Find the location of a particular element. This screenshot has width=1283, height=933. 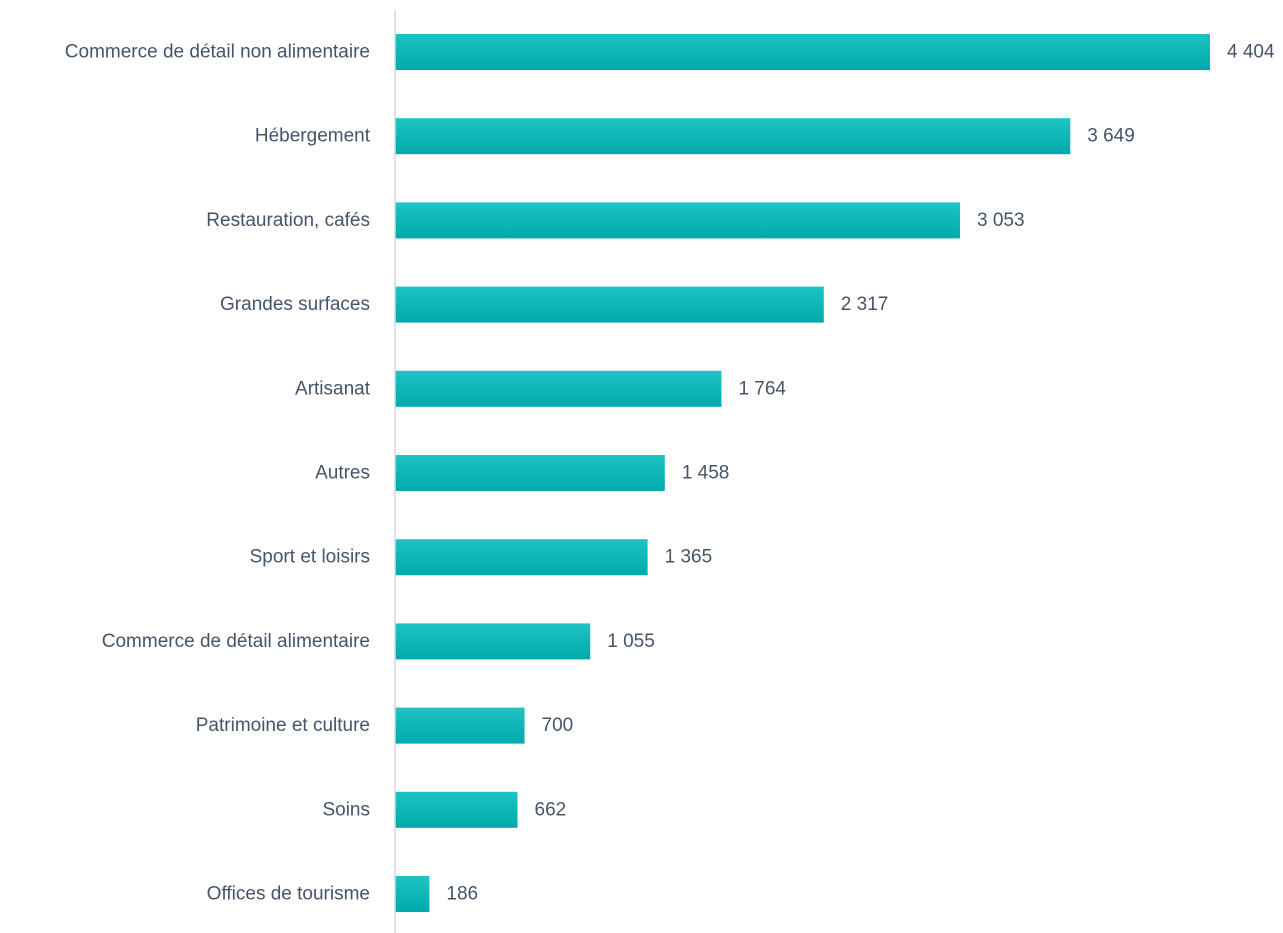

category-label: Soins is located at coordinates (346, 809).